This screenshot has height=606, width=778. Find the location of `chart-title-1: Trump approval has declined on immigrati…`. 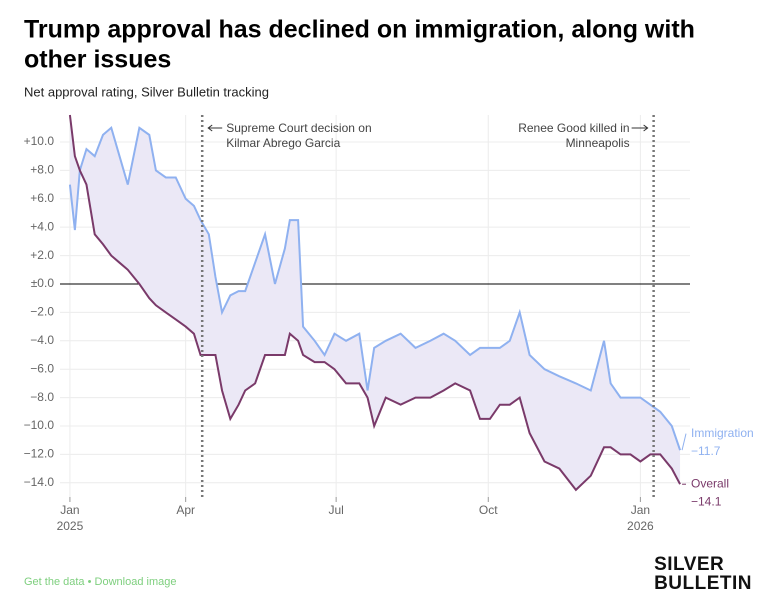

chart-title-1: Trump approval has declined on immigrati… is located at coordinates (359, 30).